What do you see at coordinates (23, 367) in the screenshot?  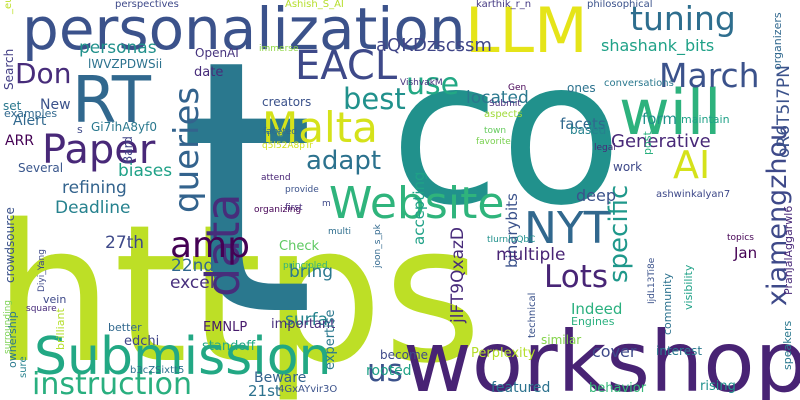 I see `word: sure` at bounding box center [23, 367].